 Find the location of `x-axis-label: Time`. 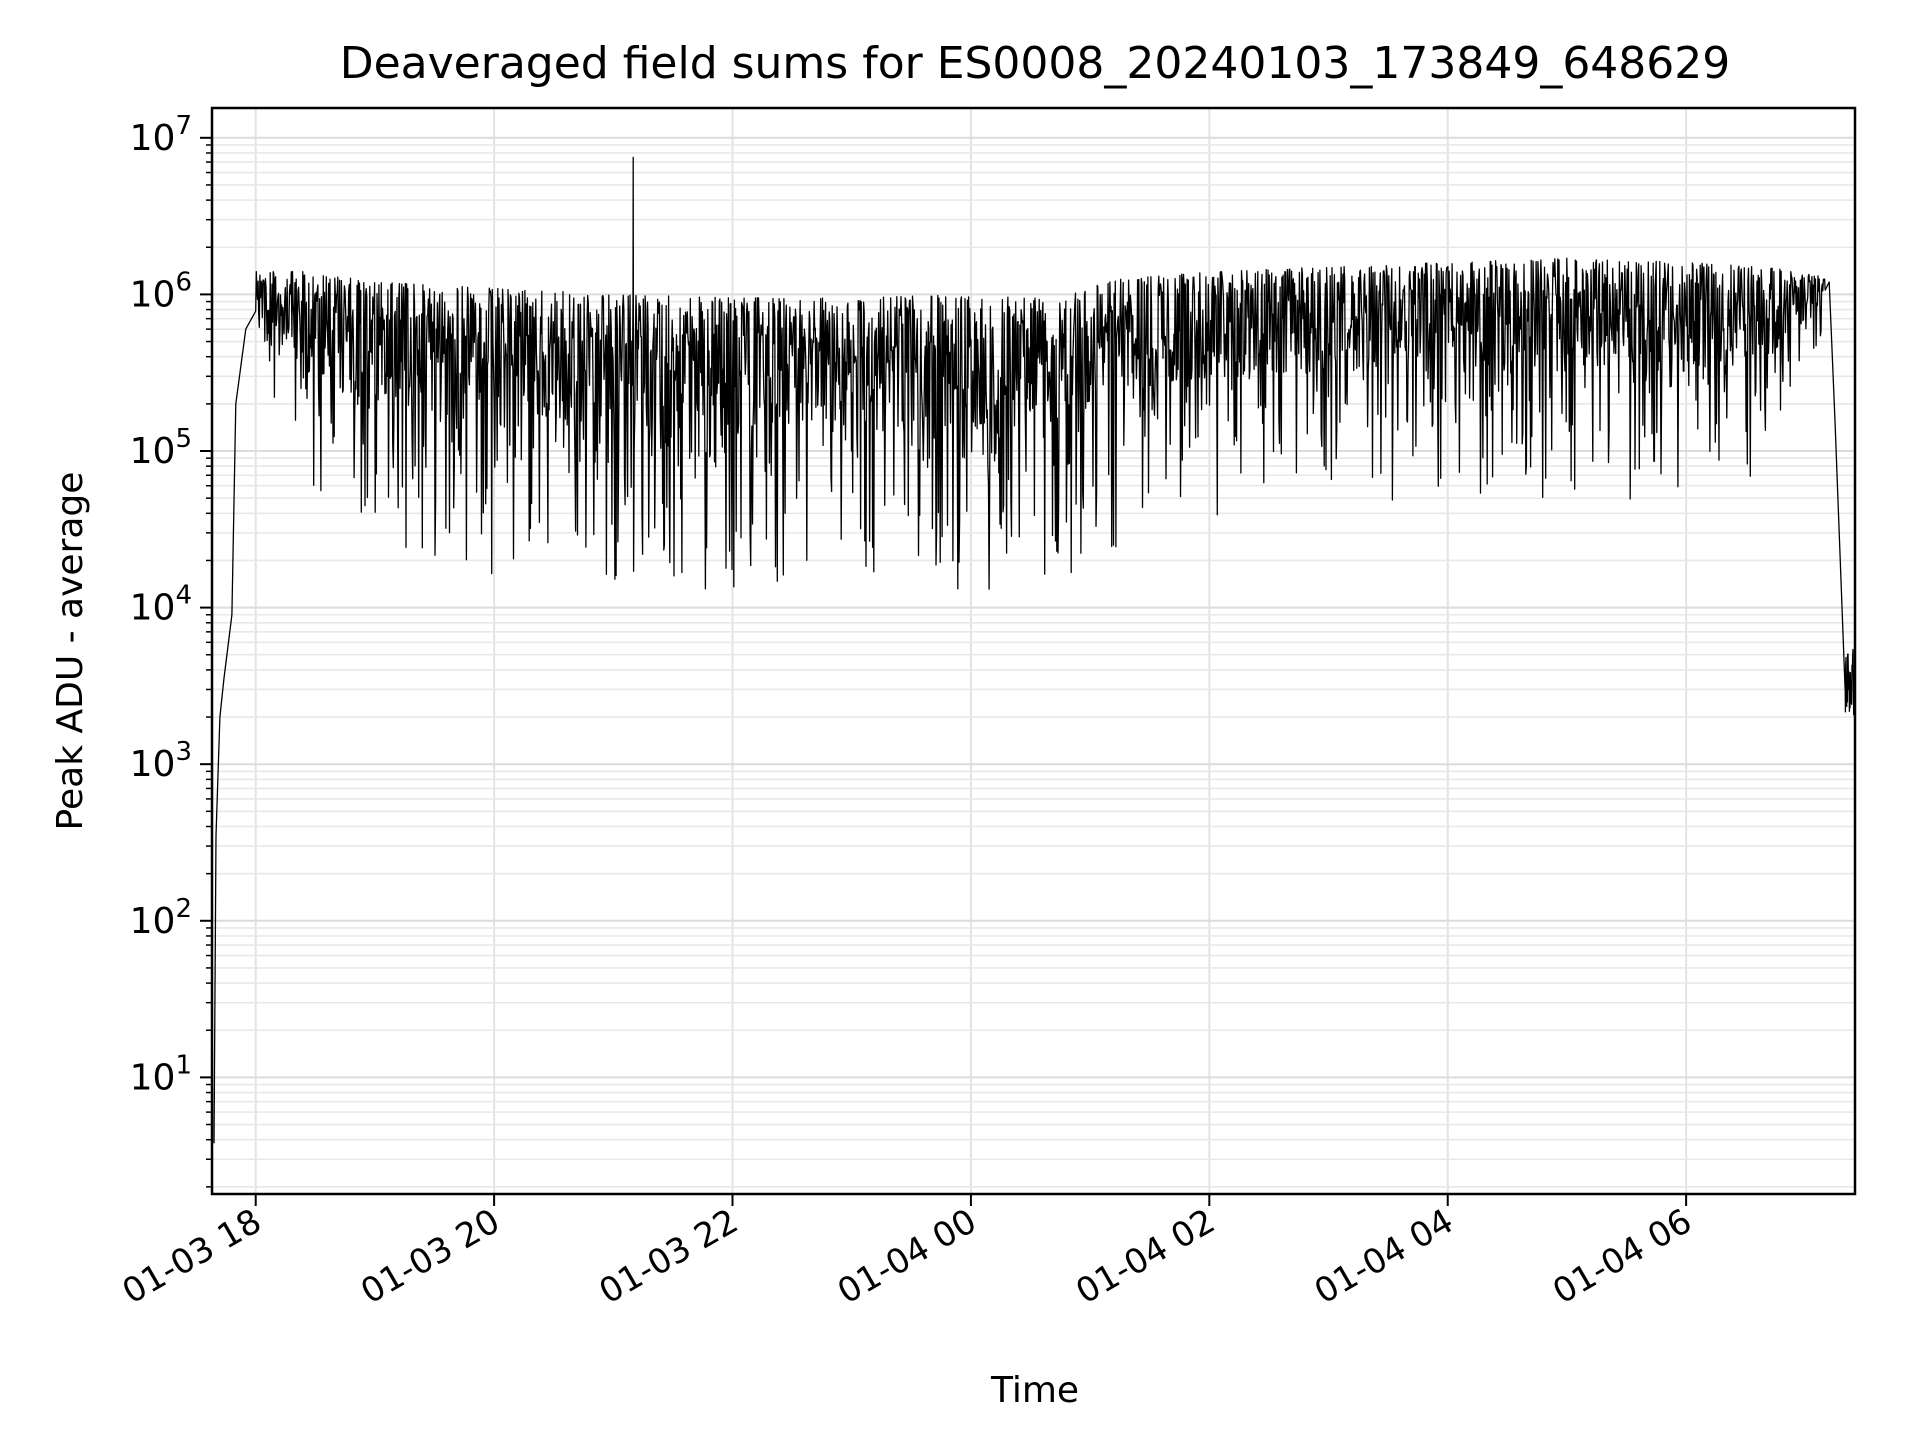

x-axis-label: Time is located at coordinates (1034, 1390).